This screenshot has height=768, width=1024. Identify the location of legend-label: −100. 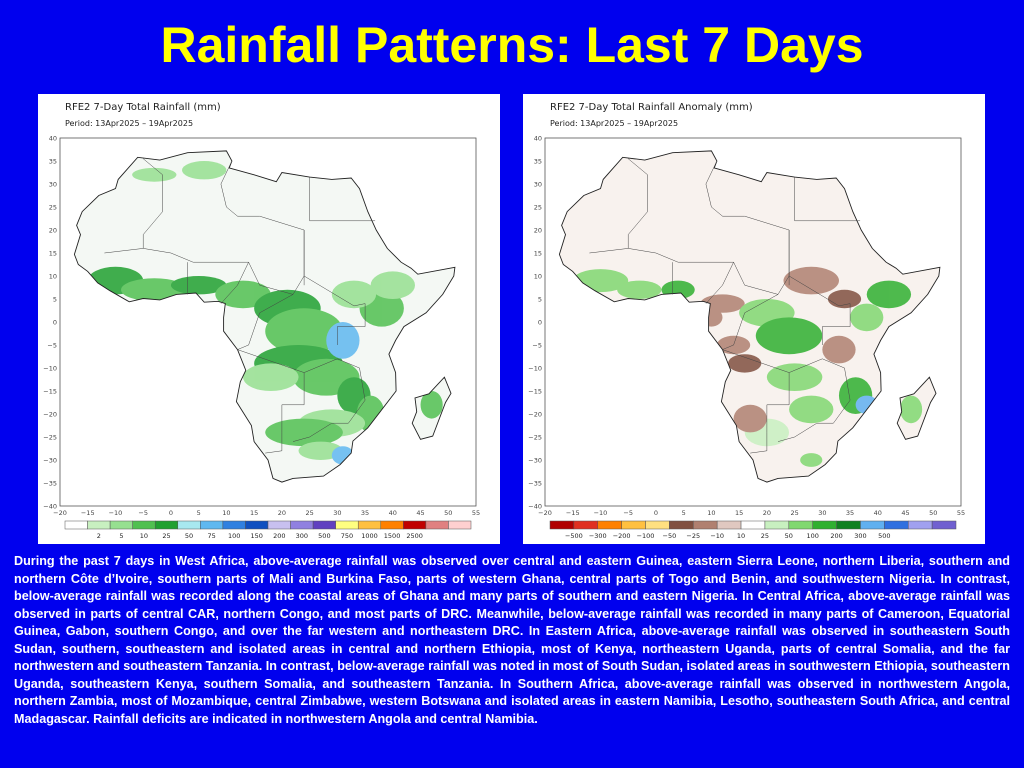
(646, 536).